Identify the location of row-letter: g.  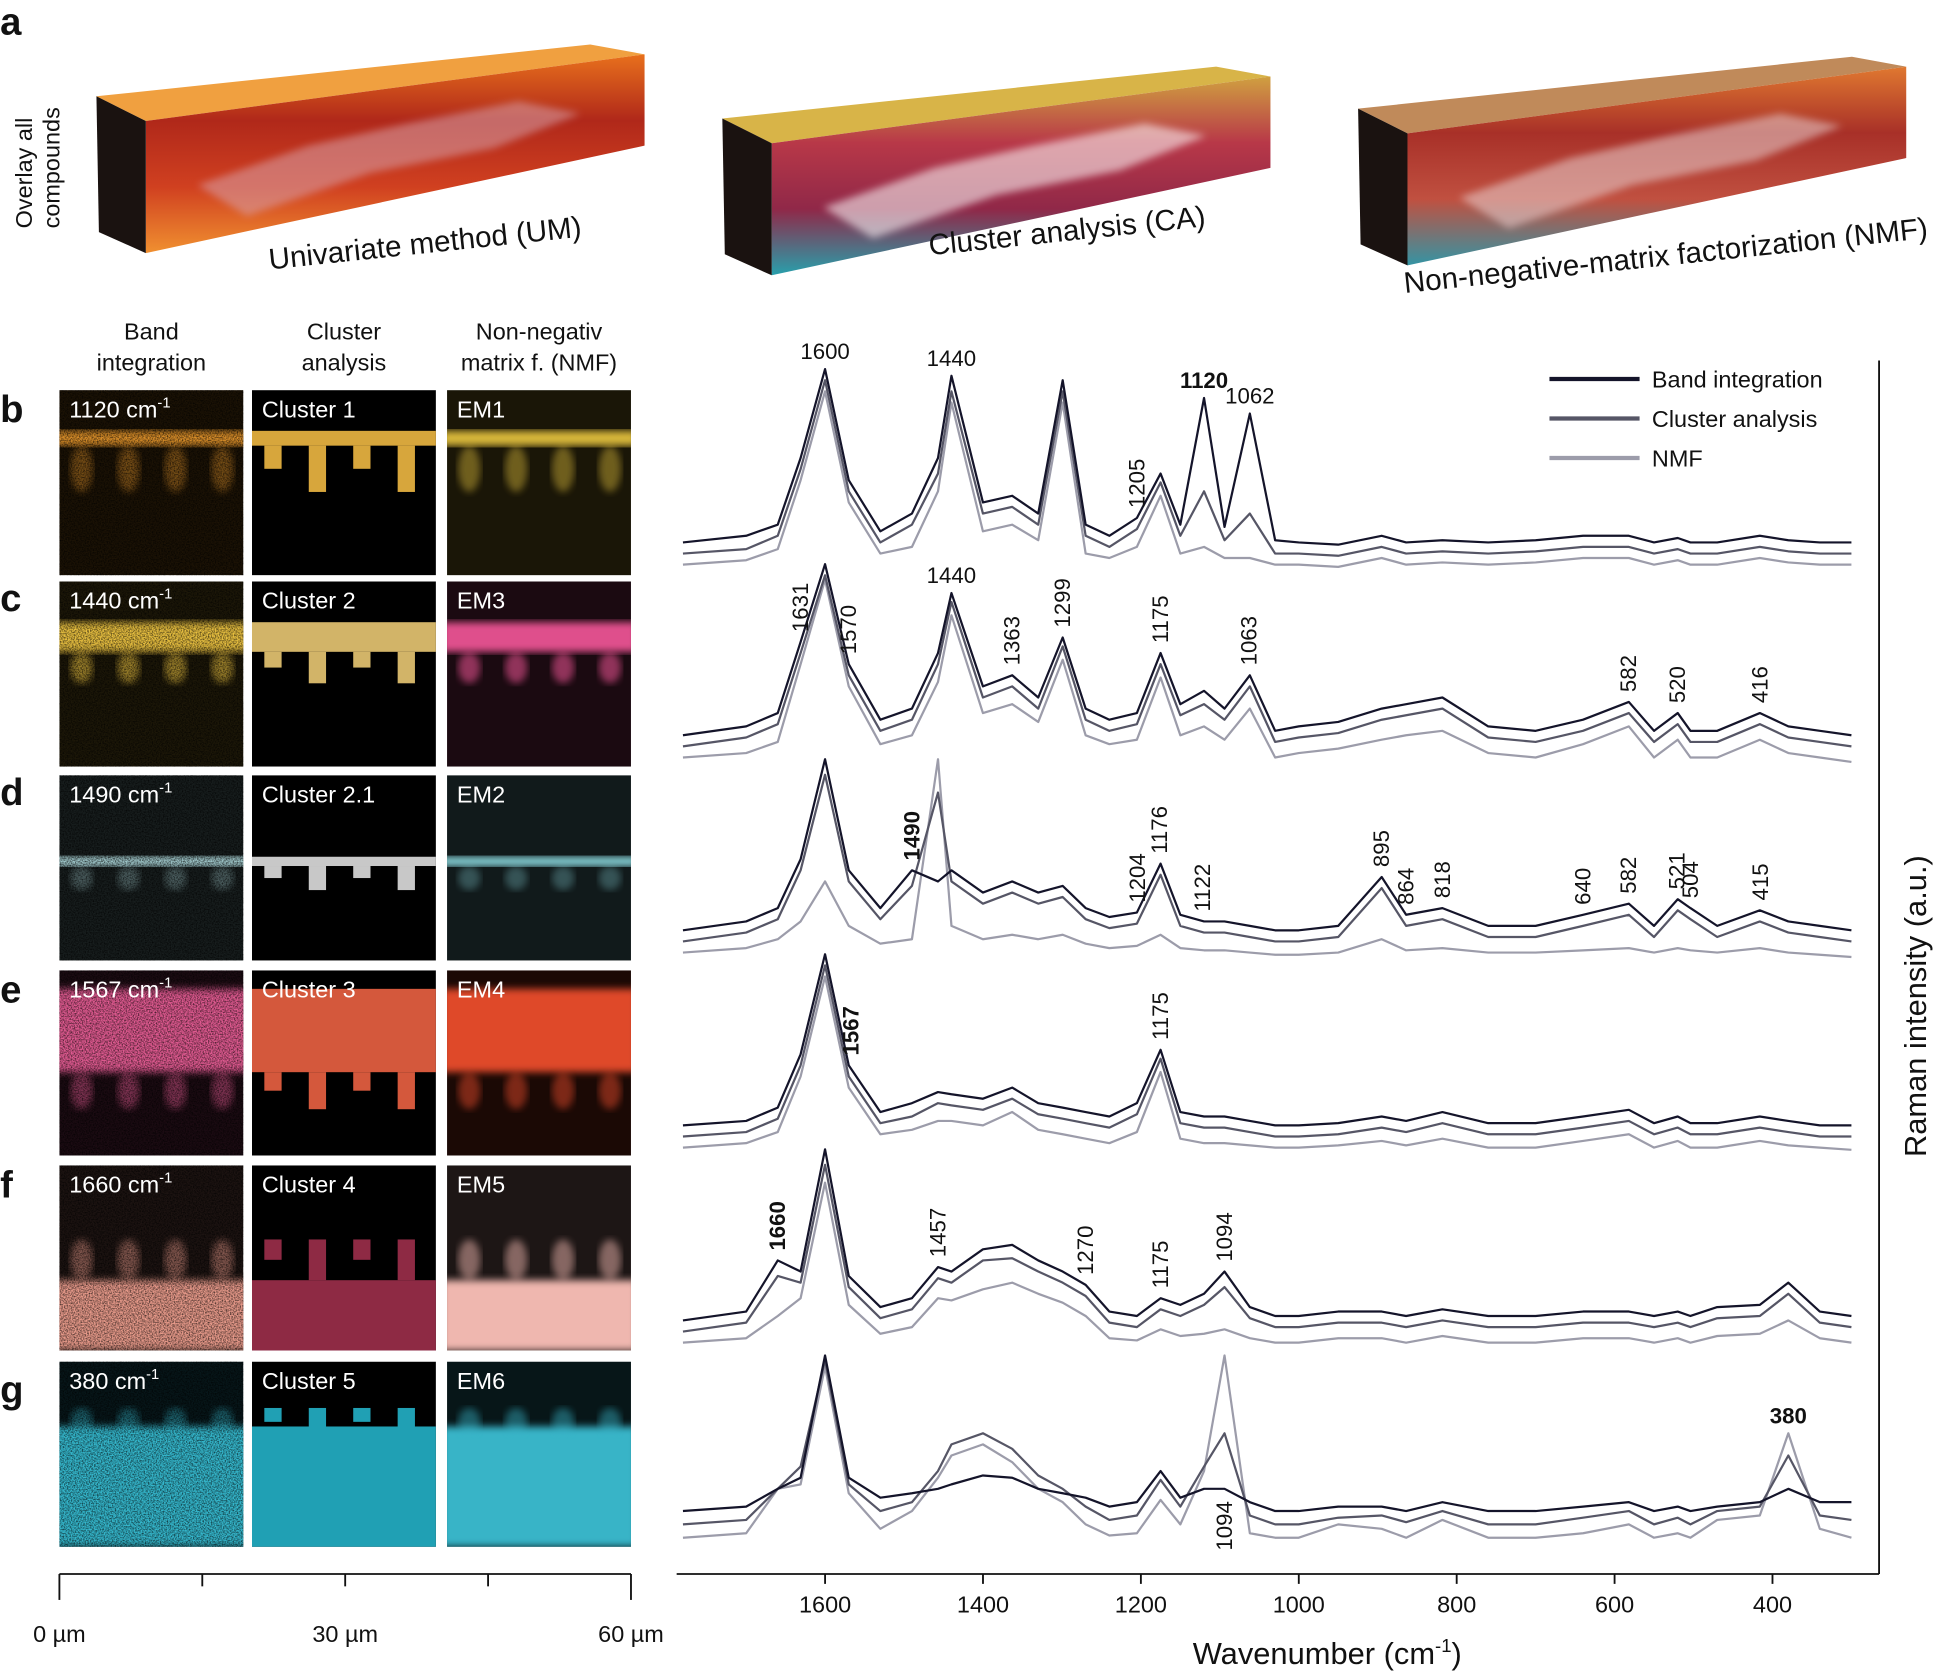
(11, 1389).